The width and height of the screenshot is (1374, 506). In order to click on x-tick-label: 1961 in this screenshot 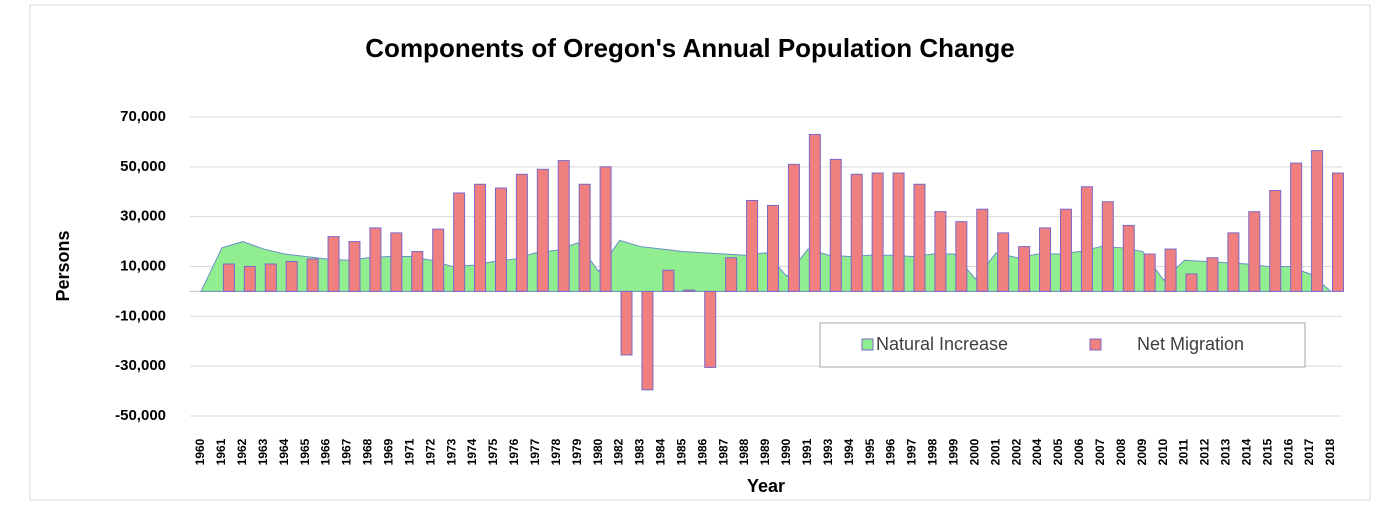, I will do `click(221, 451)`.